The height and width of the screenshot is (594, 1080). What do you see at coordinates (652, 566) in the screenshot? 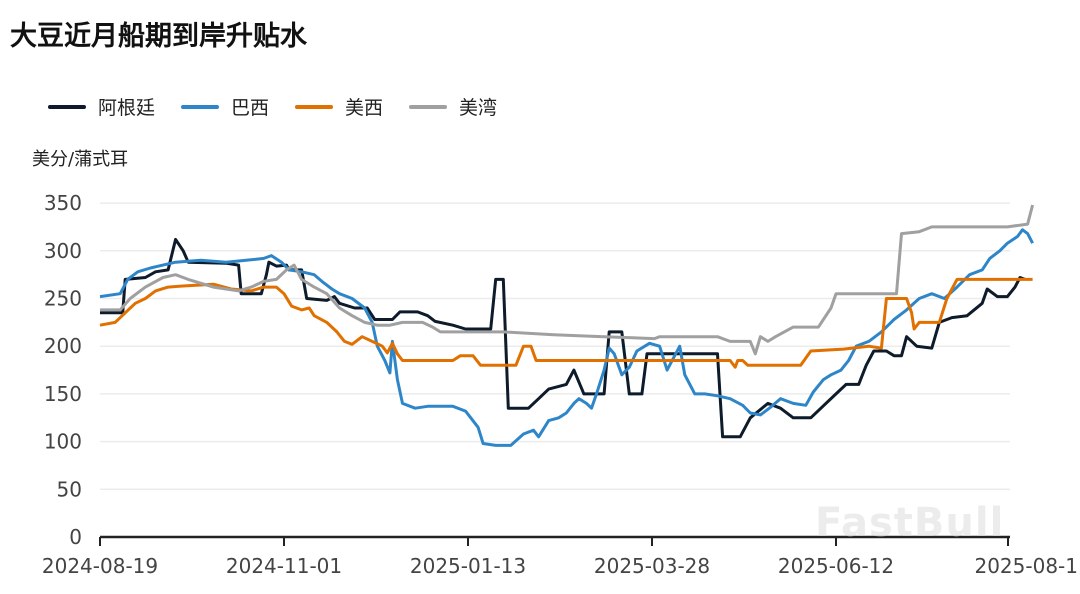
I see `x-tick-label: 2025-03-28` at bounding box center [652, 566].